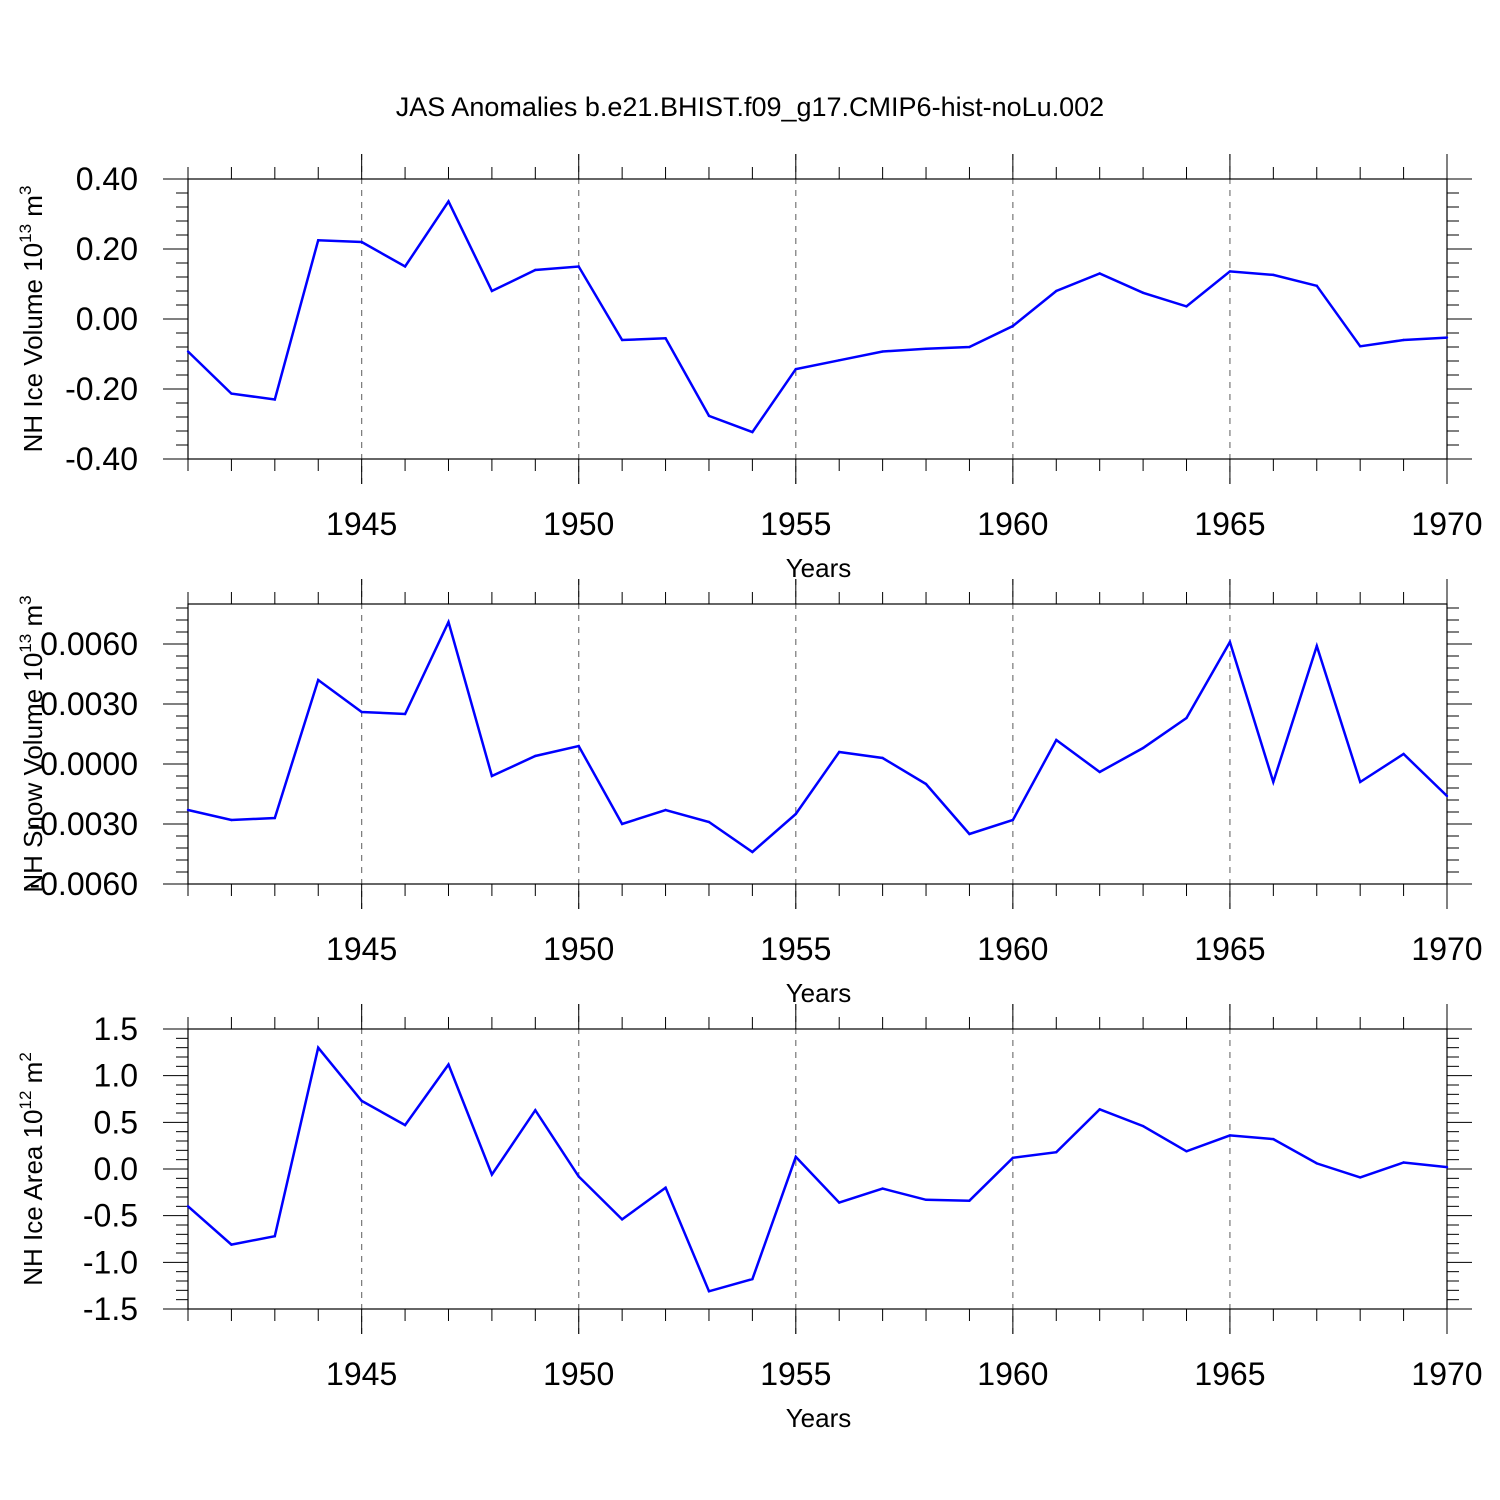 The image size is (1500, 1500). Describe the element at coordinates (89, 704) in the screenshot. I see `y-tick-label: 0.0030` at that location.